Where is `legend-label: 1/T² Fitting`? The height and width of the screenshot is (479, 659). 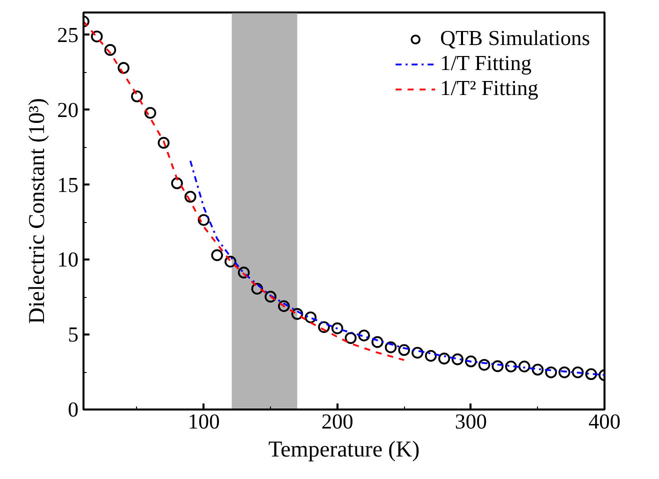
legend-label: 1/T² Fitting is located at coordinates (489, 88).